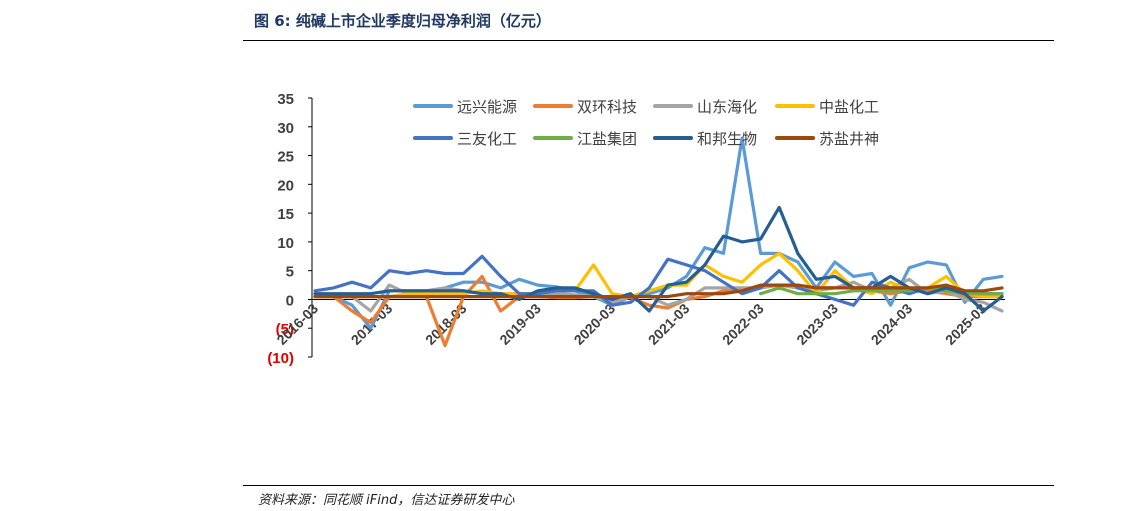 Image resolution: width=1137 pixels, height=511 pixels. I want to click on x-tick-label: 2020-03, so click(595, 324).